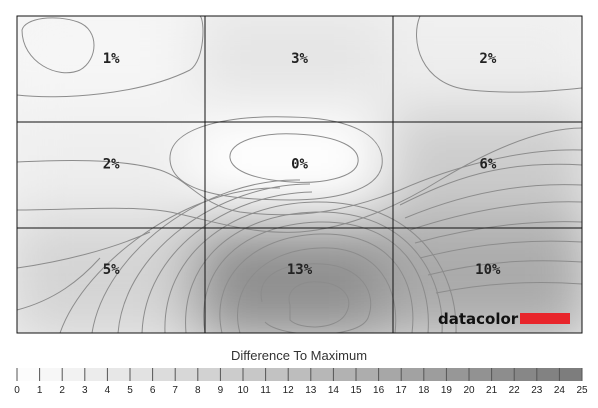 The height and width of the screenshot is (408, 598). What do you see at coordinates (424, 390) in the screenshot?
I see `scale-tick-label-18: 18` at bounding box center [424, 390].